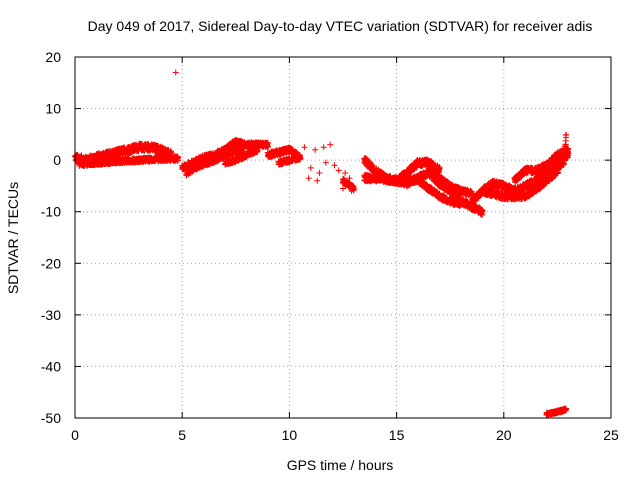 The image size is (640, 480). What do you see at coordinates (182, 435) in the screenshot?
I see `x-tick-label: 5` at bounding box center [182, 435].